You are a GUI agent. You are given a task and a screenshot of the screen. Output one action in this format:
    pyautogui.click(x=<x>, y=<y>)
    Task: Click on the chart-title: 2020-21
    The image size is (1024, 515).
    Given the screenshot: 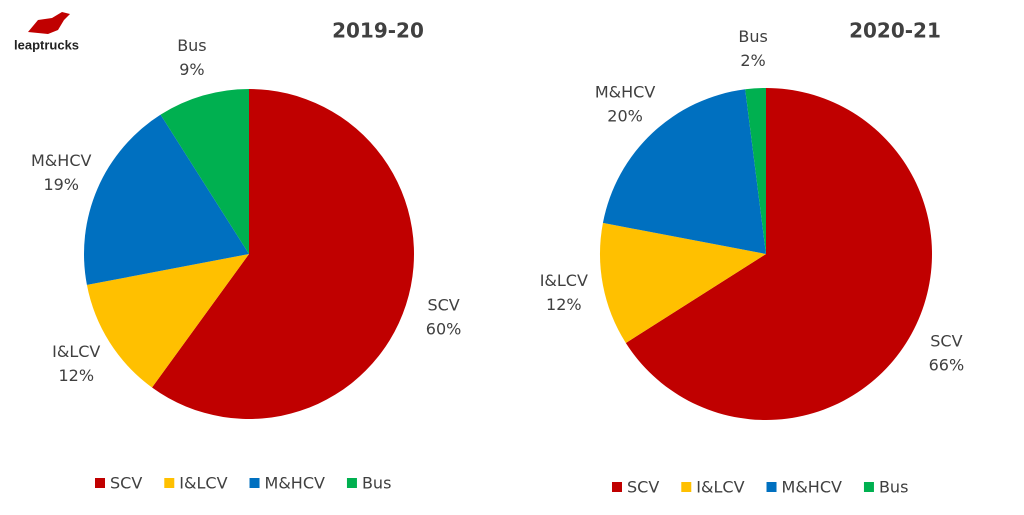 What is the action you would take?
    pyautogui.click(x=895, y=31)
    